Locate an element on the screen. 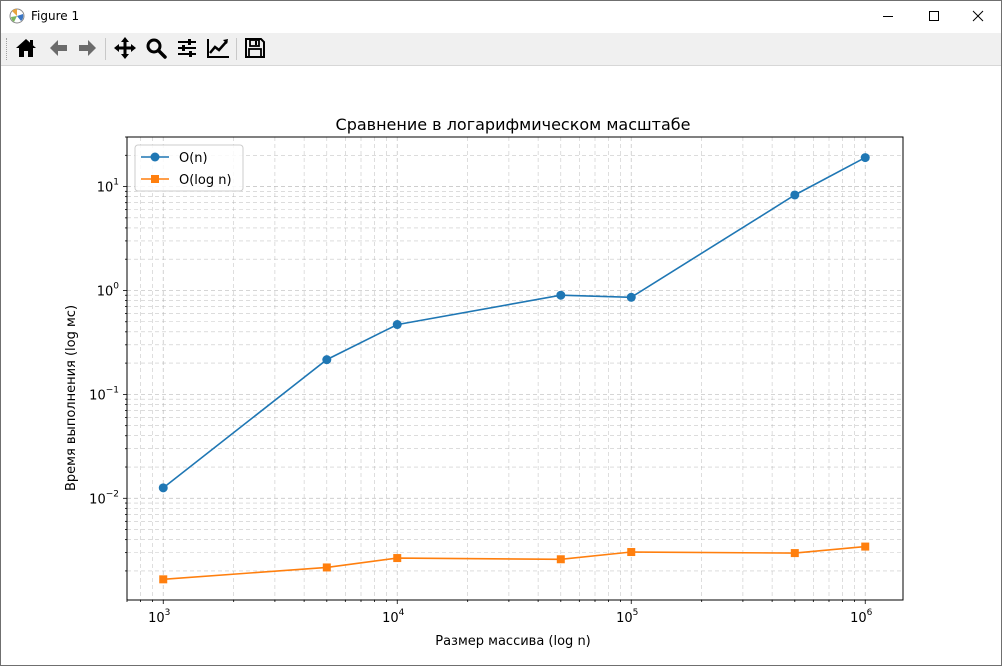  x-tick-label: 10⁴ is located at coordinates (393, 617).